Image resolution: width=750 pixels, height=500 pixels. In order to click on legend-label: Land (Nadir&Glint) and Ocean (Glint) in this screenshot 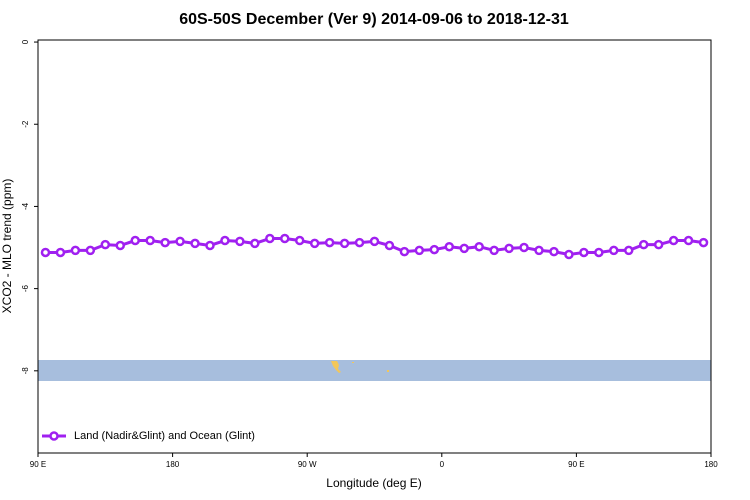, I will do `click(164, 436)`.